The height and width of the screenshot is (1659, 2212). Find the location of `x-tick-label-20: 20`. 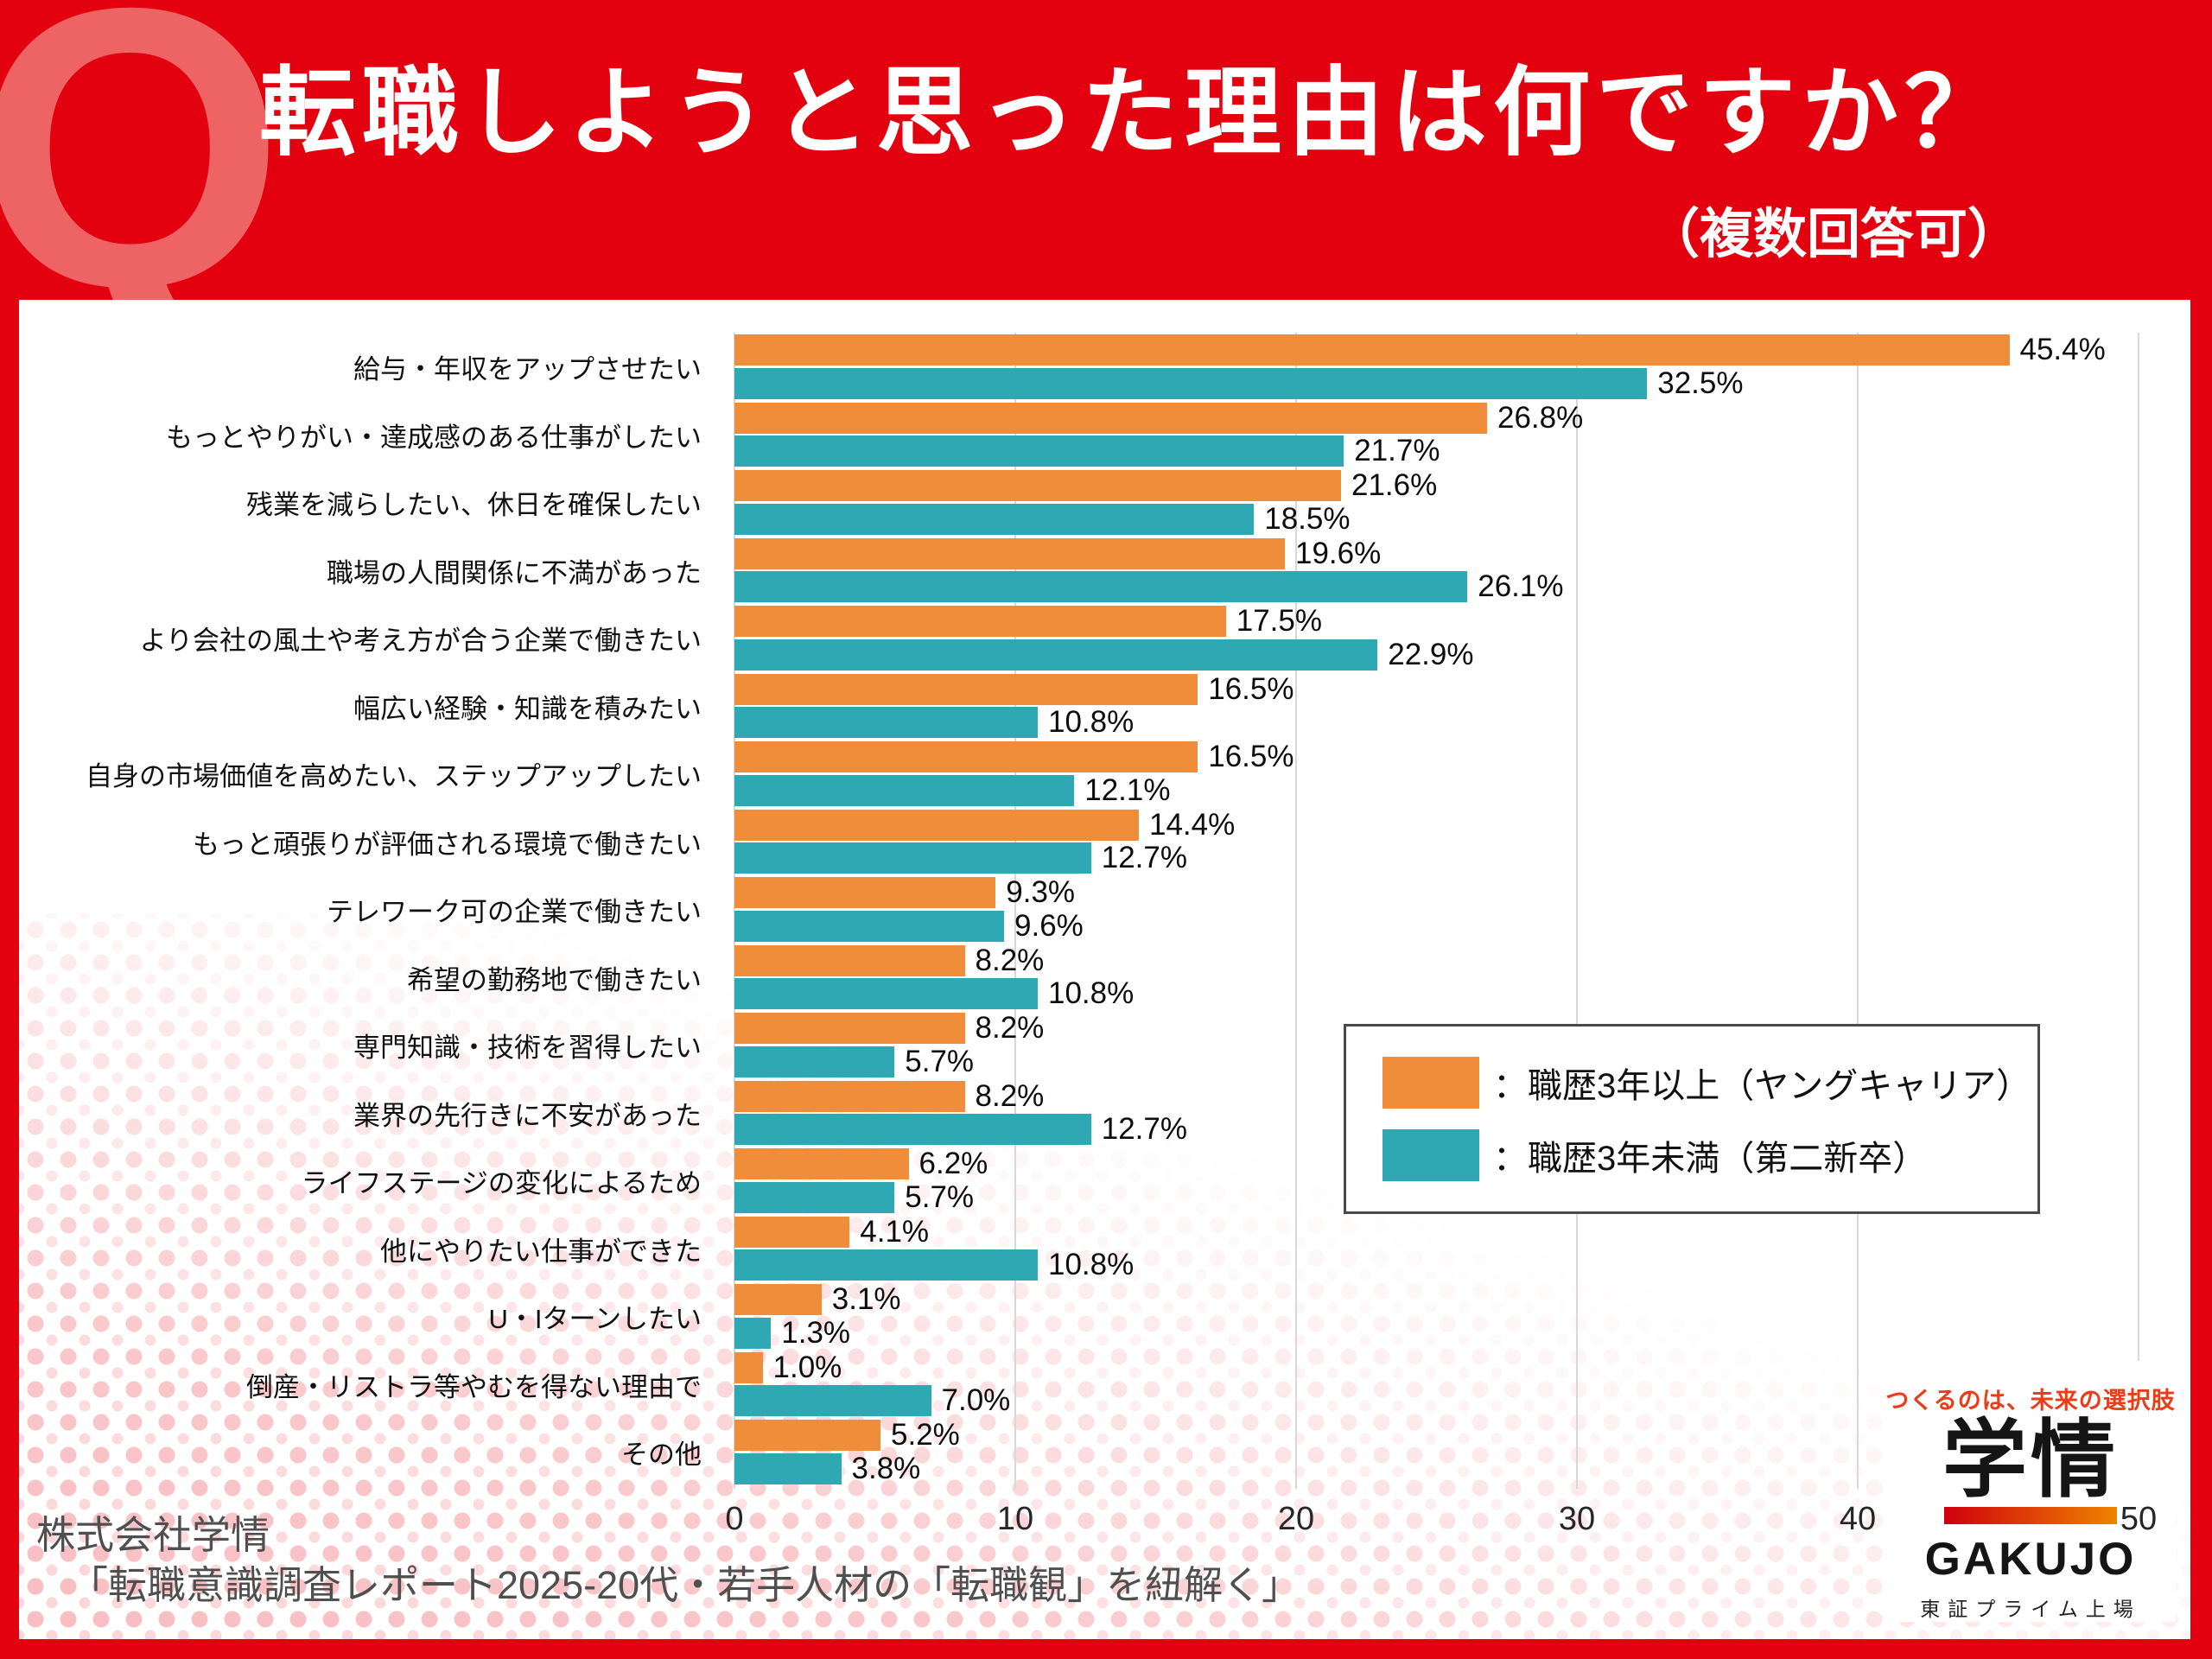

x-tick-label-20: 20 is located at coordinates (1296, 1519).